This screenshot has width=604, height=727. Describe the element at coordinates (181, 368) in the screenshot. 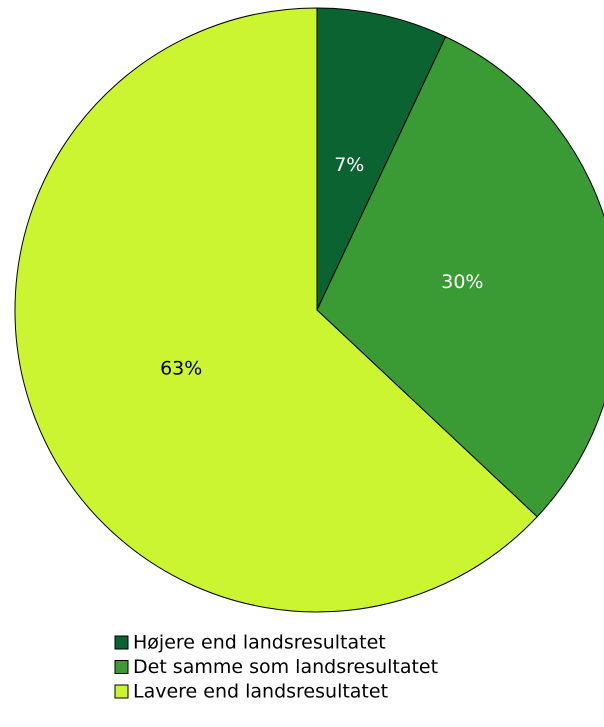

I see `slice-label: 63%` at that location.